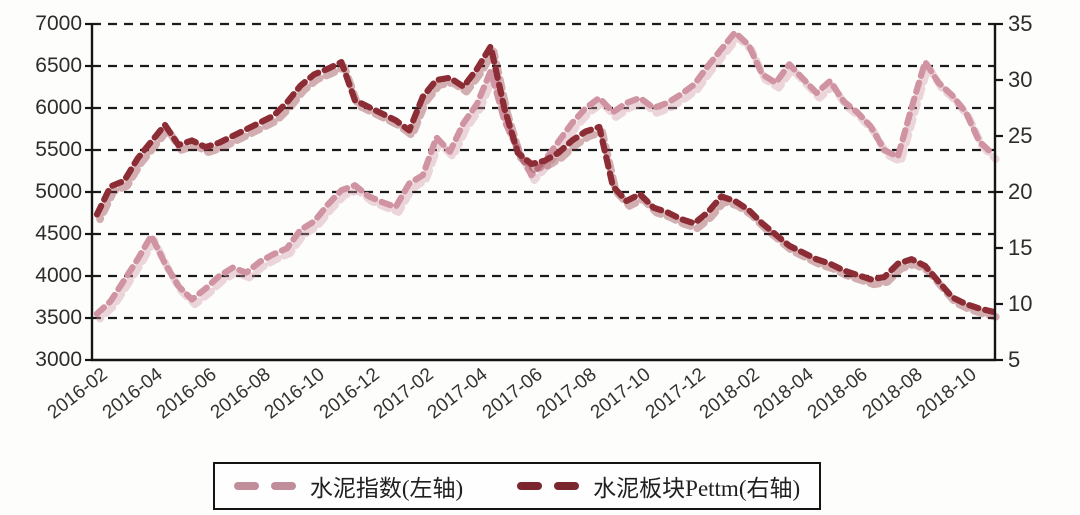 This screenshot has height=515, width=1080. Describe the element at coordinates (1020, 303) in the screenshot. I see `right-axis-tick-label-10: 10` at that location.